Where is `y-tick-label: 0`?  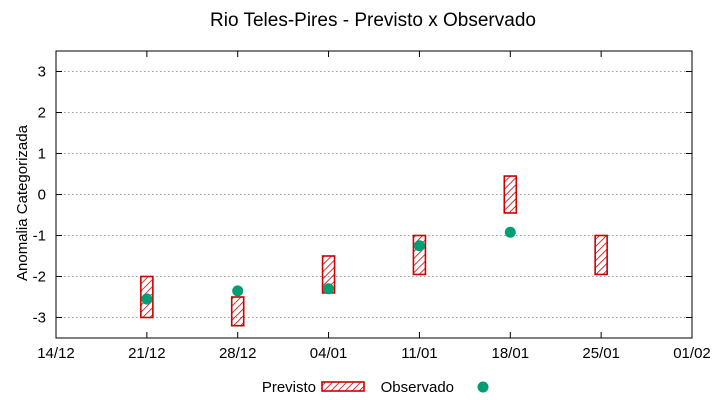
y-tick-label: 0 is located at coordinates (42, 195).